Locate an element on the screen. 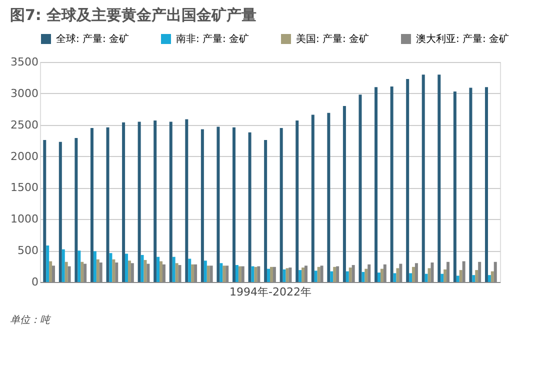  legend-label: 美国: 产量: 金矿 is located at coordinates (333, 39).